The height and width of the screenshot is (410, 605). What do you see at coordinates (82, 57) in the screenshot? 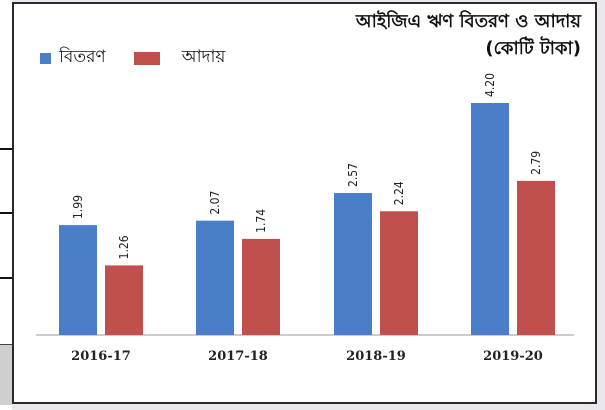
I see `legend-label-disbursement: বিতরণ` at bounding box center [82, 57].